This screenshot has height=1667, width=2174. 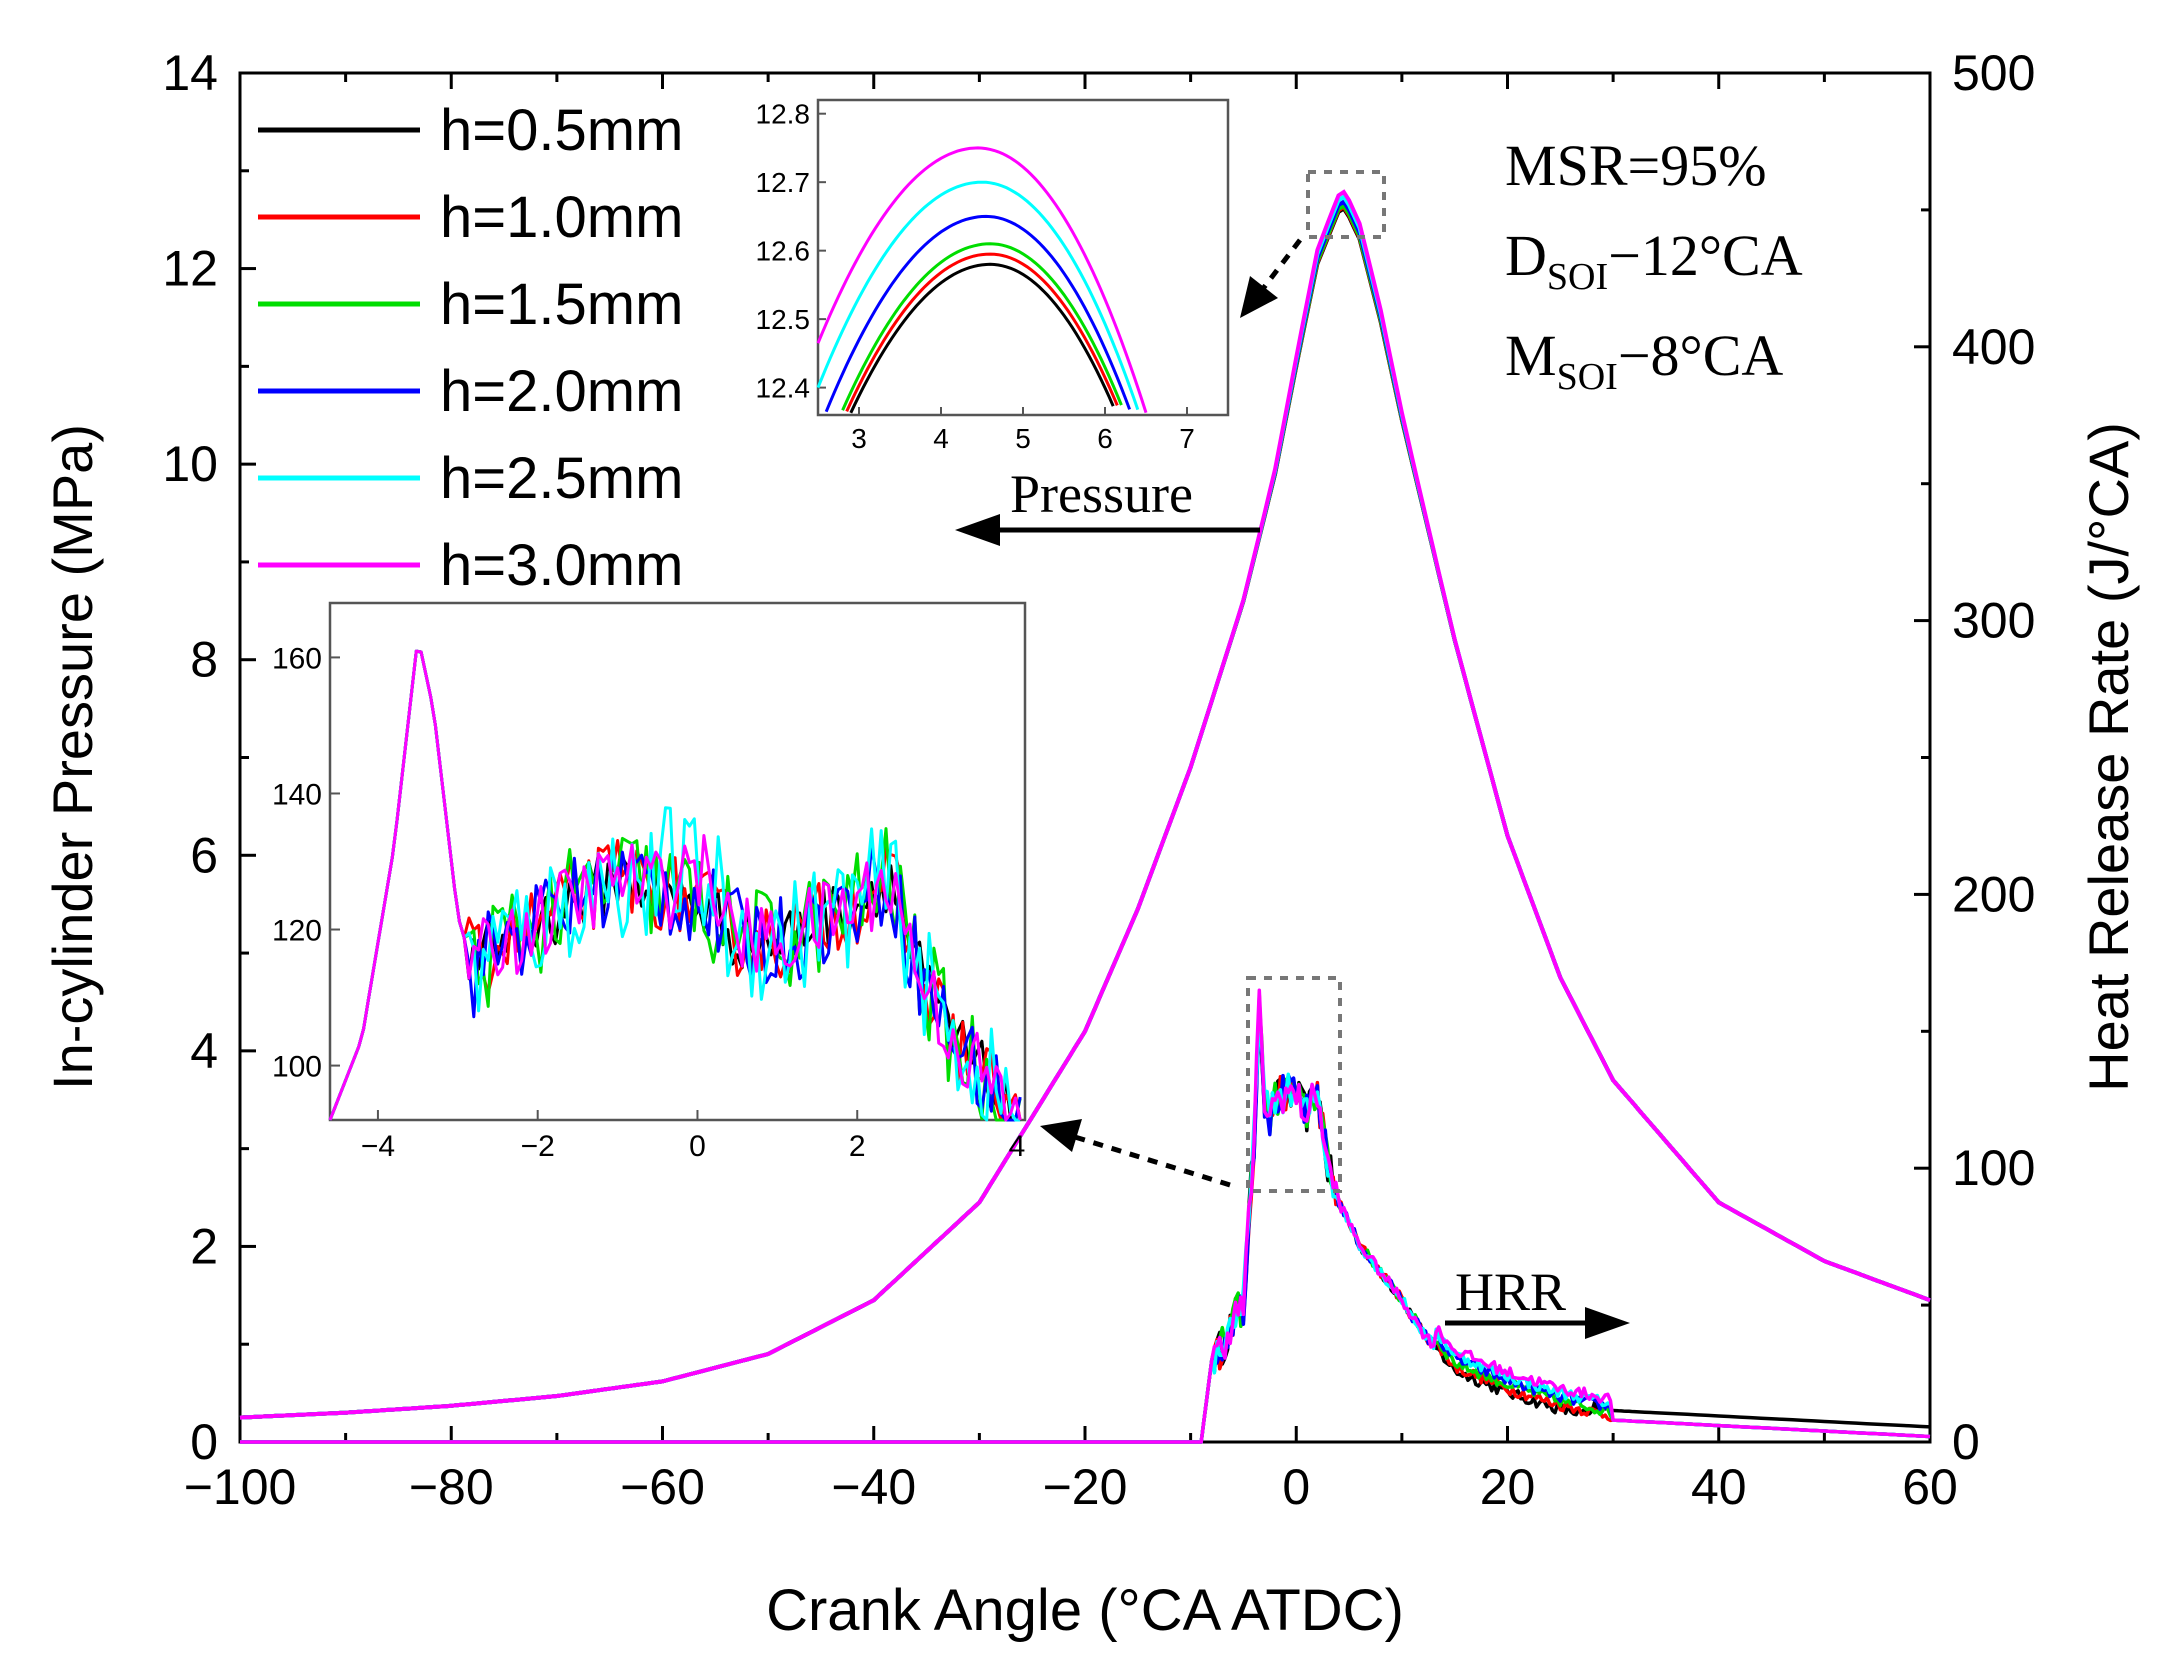 What do you see at coordinates (1930, 1487) in the screenshot?
I see `x-tick-label: 60` at bounding box center [1930, 1487].